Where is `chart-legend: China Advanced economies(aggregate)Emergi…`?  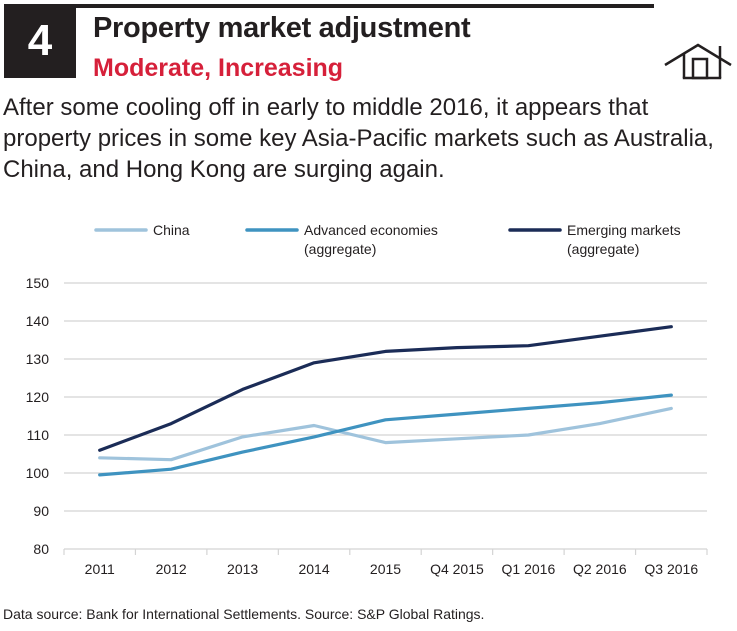
chart-legend: China Advanced economies(aggregate)Emergi… is located at coordinates (387, 239).